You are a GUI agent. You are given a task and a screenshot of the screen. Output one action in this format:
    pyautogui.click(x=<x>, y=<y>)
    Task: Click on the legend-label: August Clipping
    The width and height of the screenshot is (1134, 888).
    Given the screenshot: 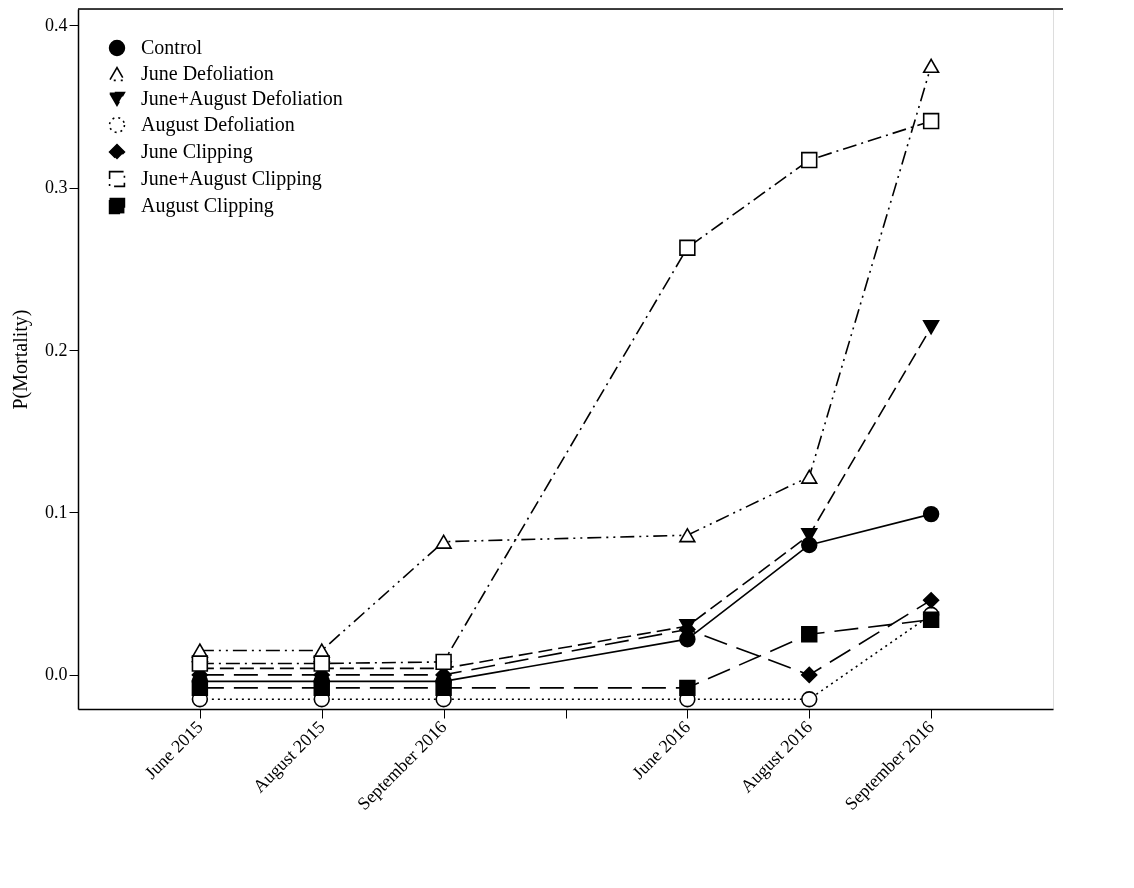 What is the action you would take?
    pyautogui.click(x=207, y=205)
    